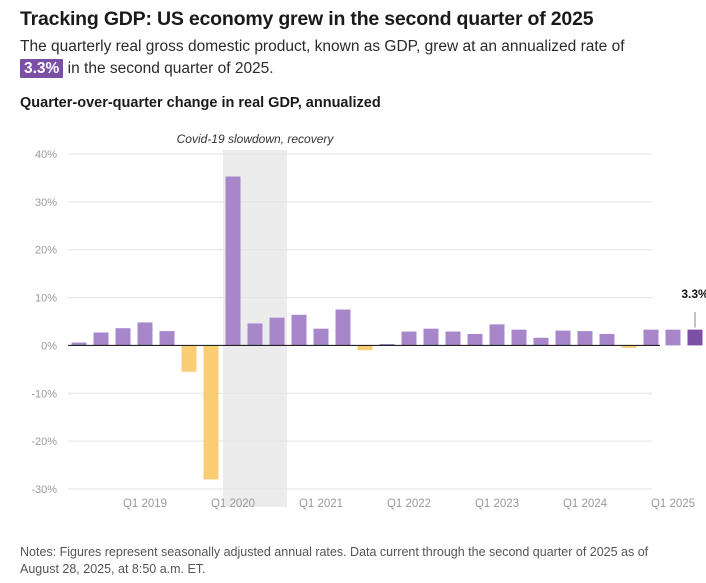 The width and height of the screenshot is (706, 583). I want to click on y-tick-label: -10%, so click(44, 394).